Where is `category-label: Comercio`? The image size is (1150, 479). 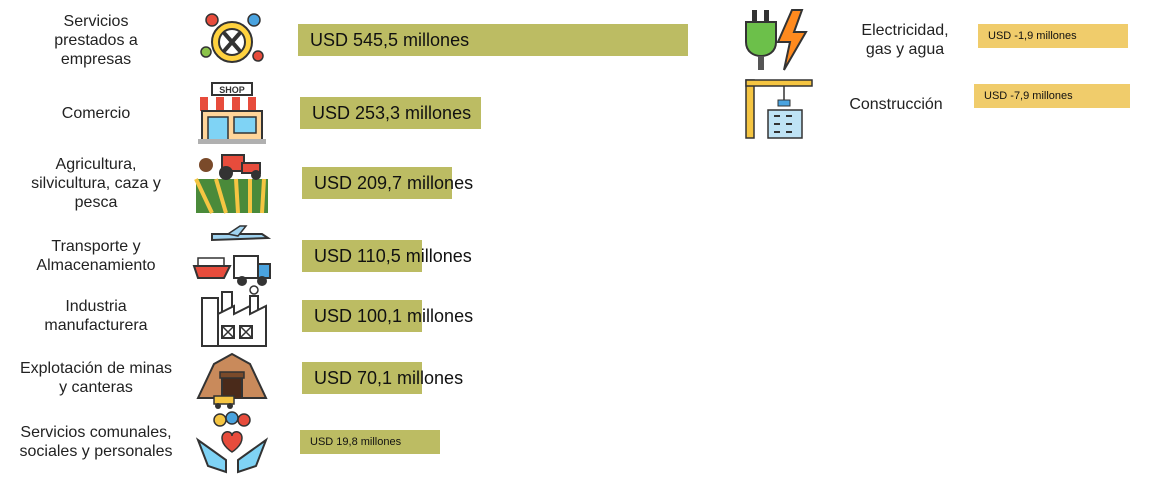 category-label: Comercio is located at coordinates (96, 113).